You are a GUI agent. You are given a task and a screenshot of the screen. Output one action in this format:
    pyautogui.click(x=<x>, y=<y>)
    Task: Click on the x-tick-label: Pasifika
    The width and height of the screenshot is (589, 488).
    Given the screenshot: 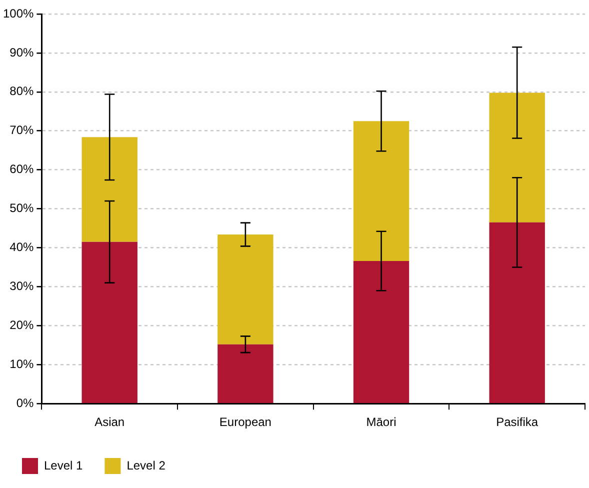 What is the action you would take?
    pyautogui.click(x=517, y=422)
    